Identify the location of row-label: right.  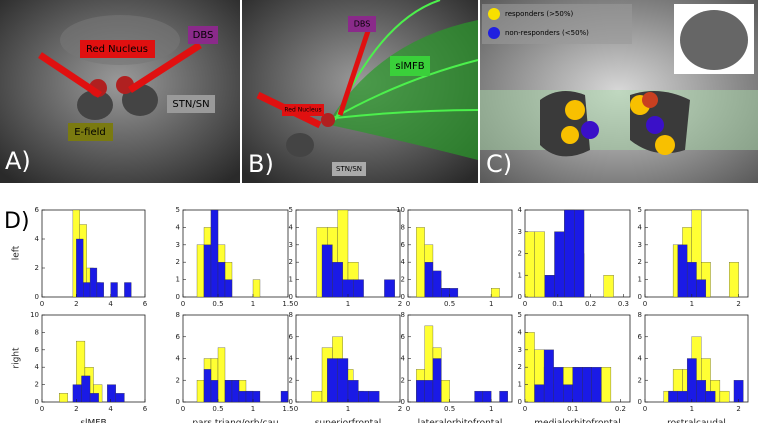
(17, 358).